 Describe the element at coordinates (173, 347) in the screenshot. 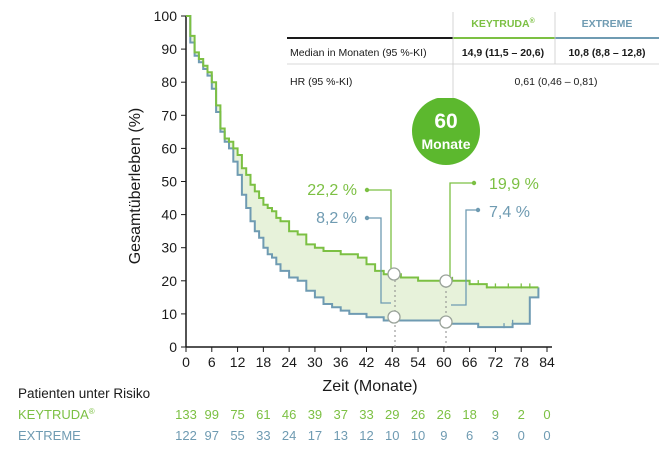

I see `y-tick-label: 0` at that location.